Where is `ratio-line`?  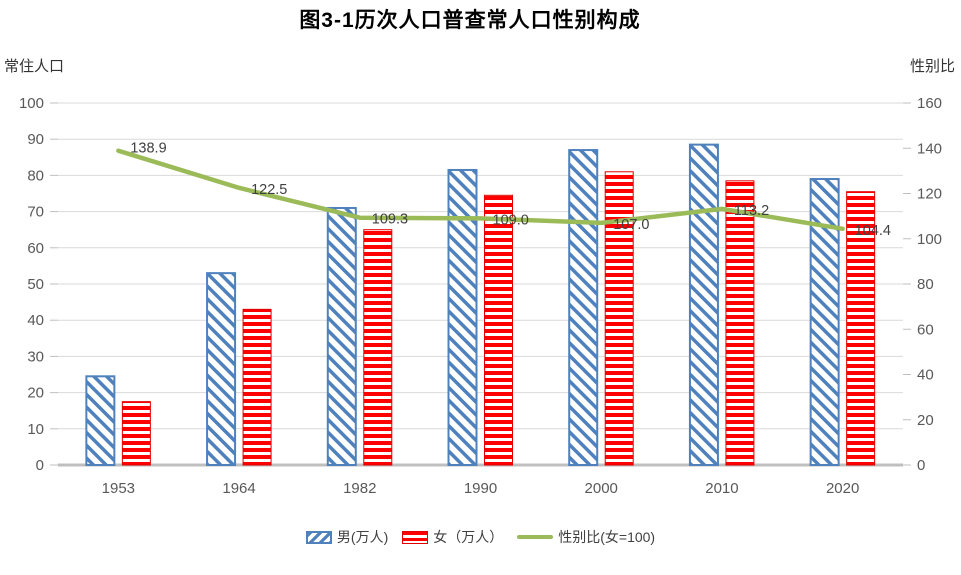 ratio-line is located at coordinates (480, 190).